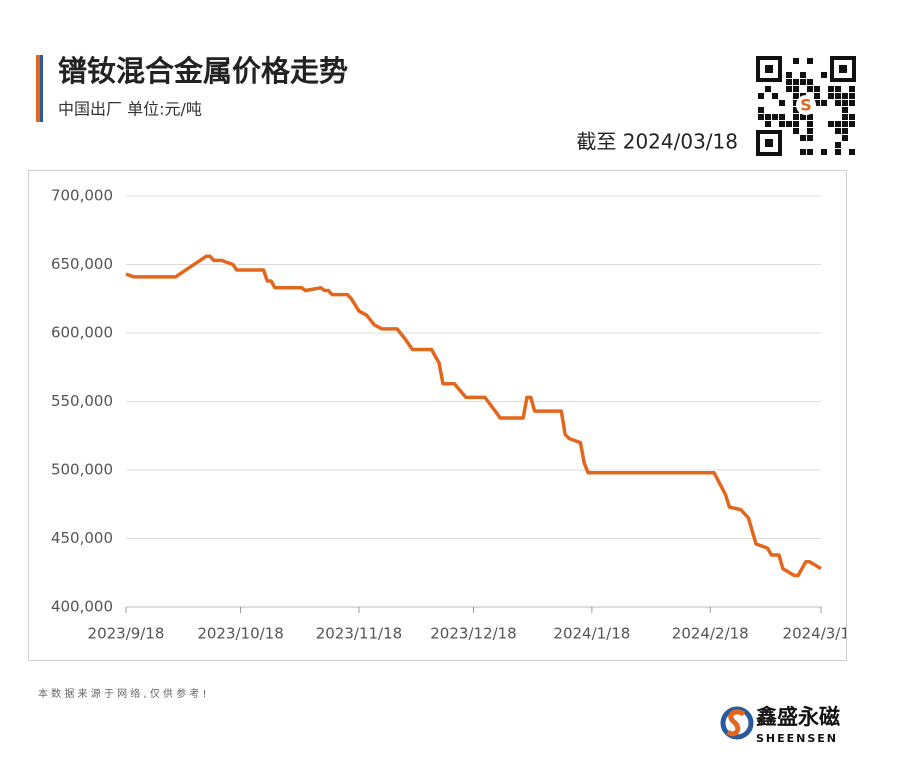 This screenshot has height=774, width=900. I want to click on title: 镨钕混合金属价格走势, so click(203, 71).